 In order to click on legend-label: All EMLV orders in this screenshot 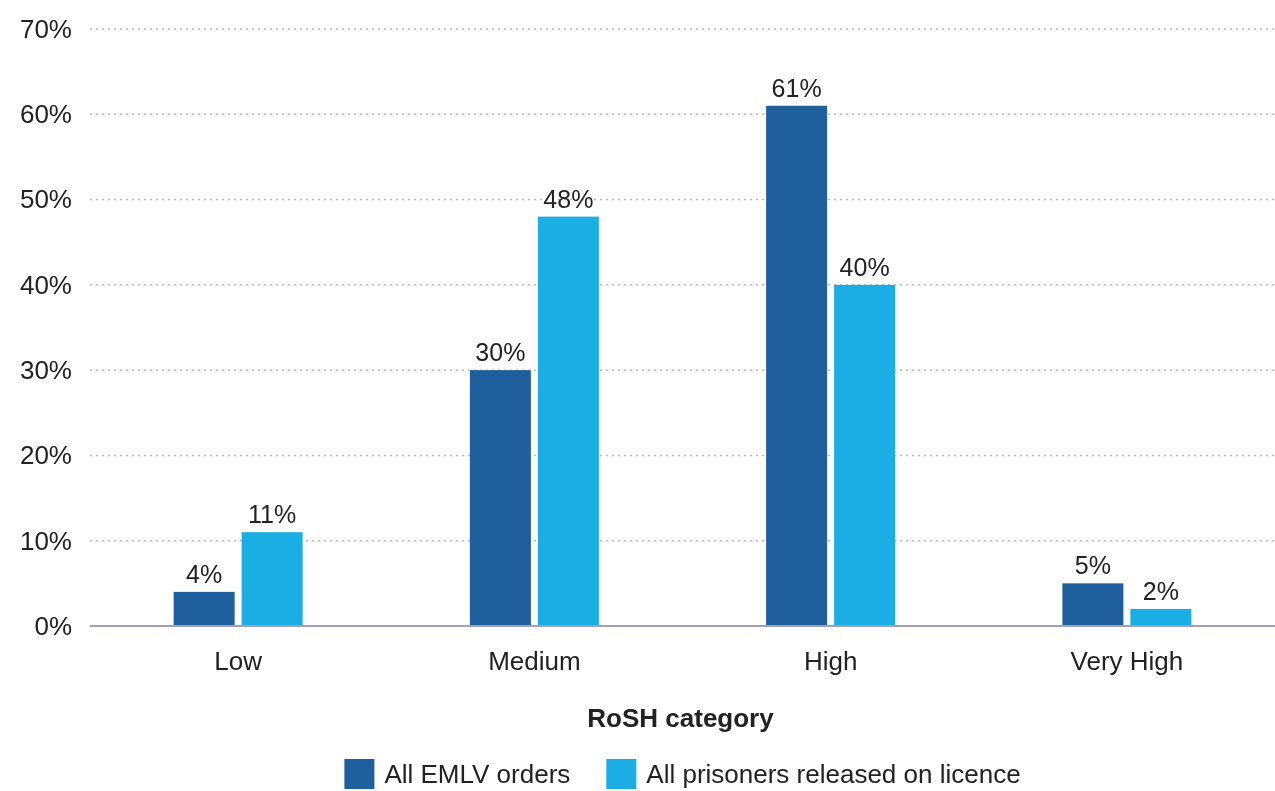, I will do `click(477, 774)`.